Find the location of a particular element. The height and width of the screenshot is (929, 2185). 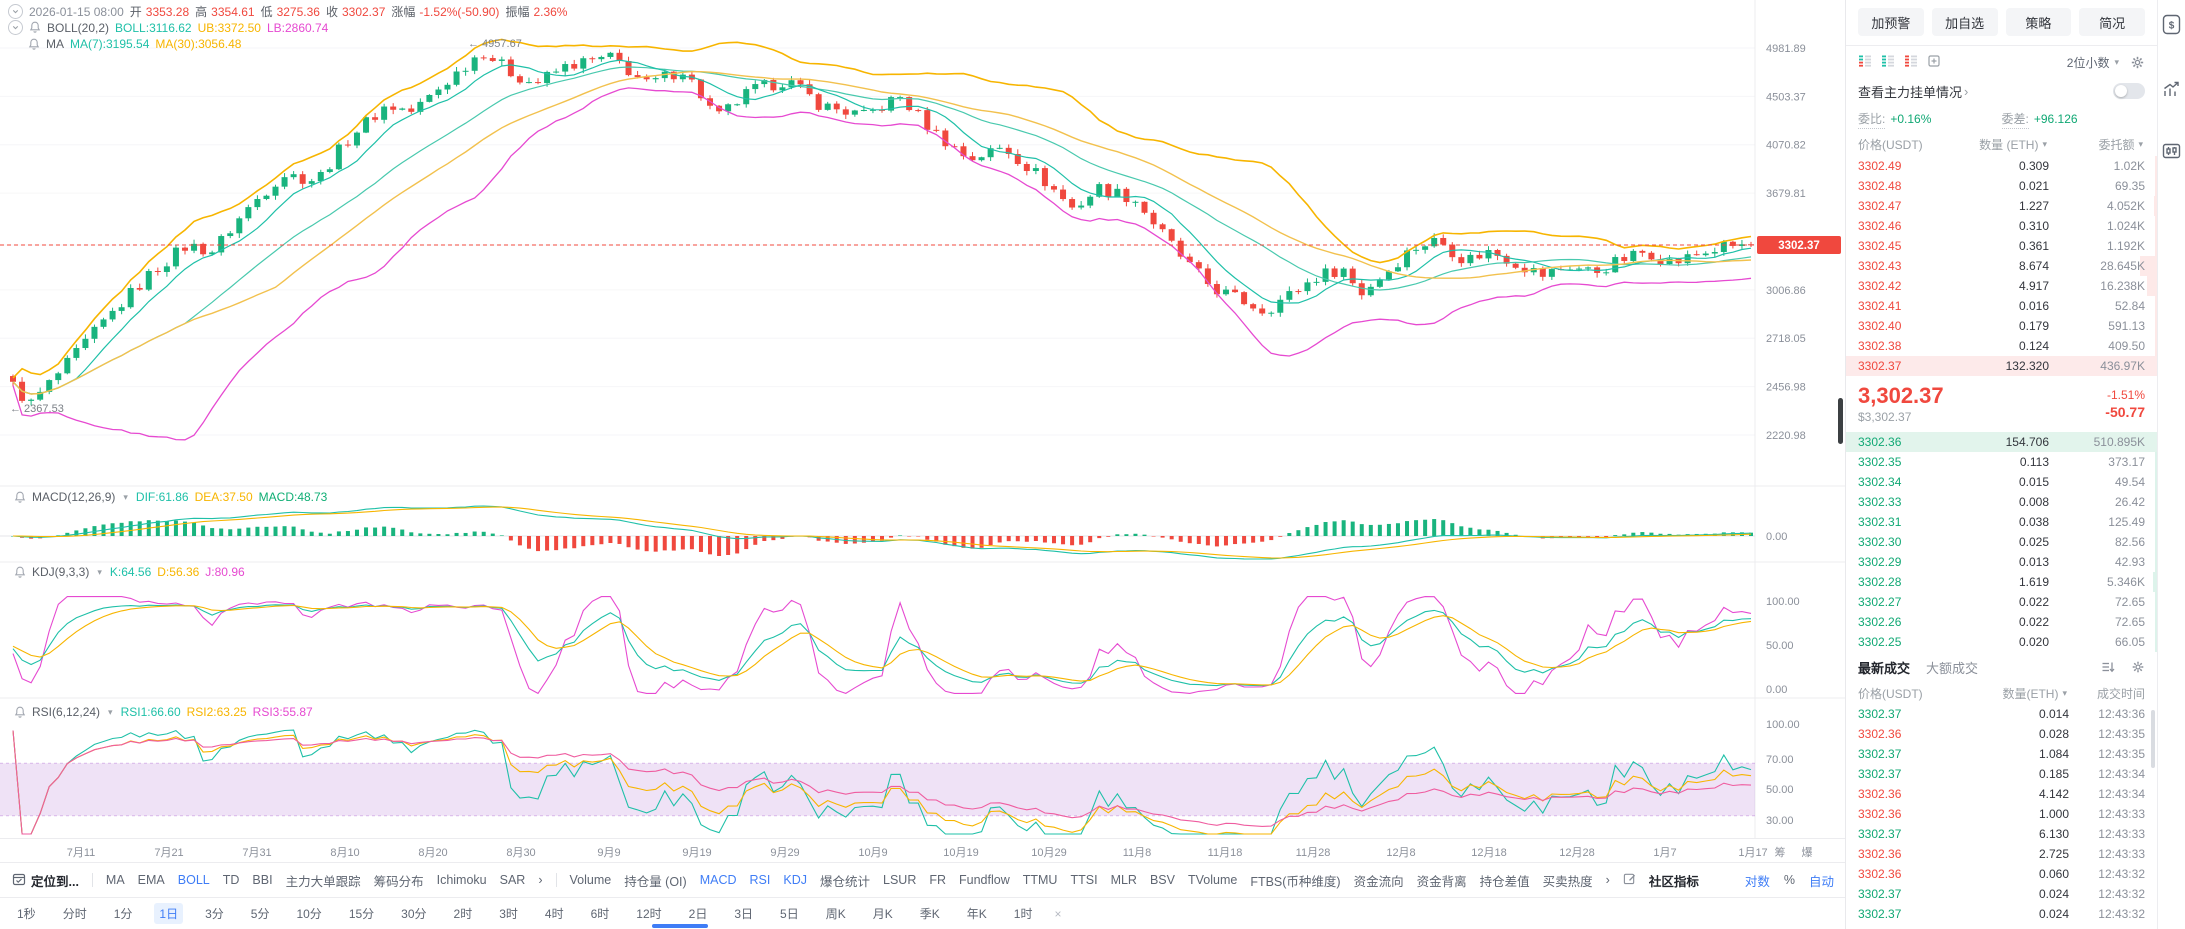

orderbook-bid-row: 3302.36 154.706 510.895K is located at coordinates (2001, 442).